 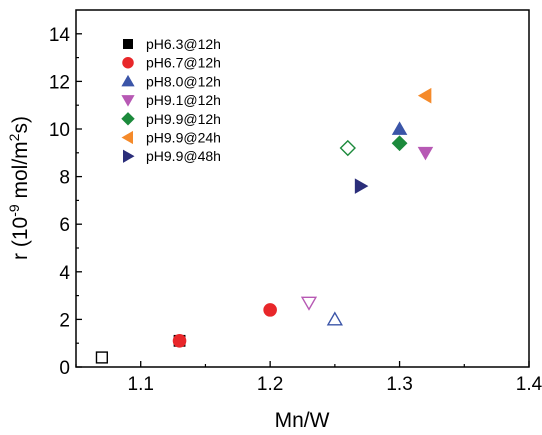 What do you see at coordinates (302, 420) in the screenshot?
I see `x-axis-title: Mn/W` at bounding box center [302, 420].